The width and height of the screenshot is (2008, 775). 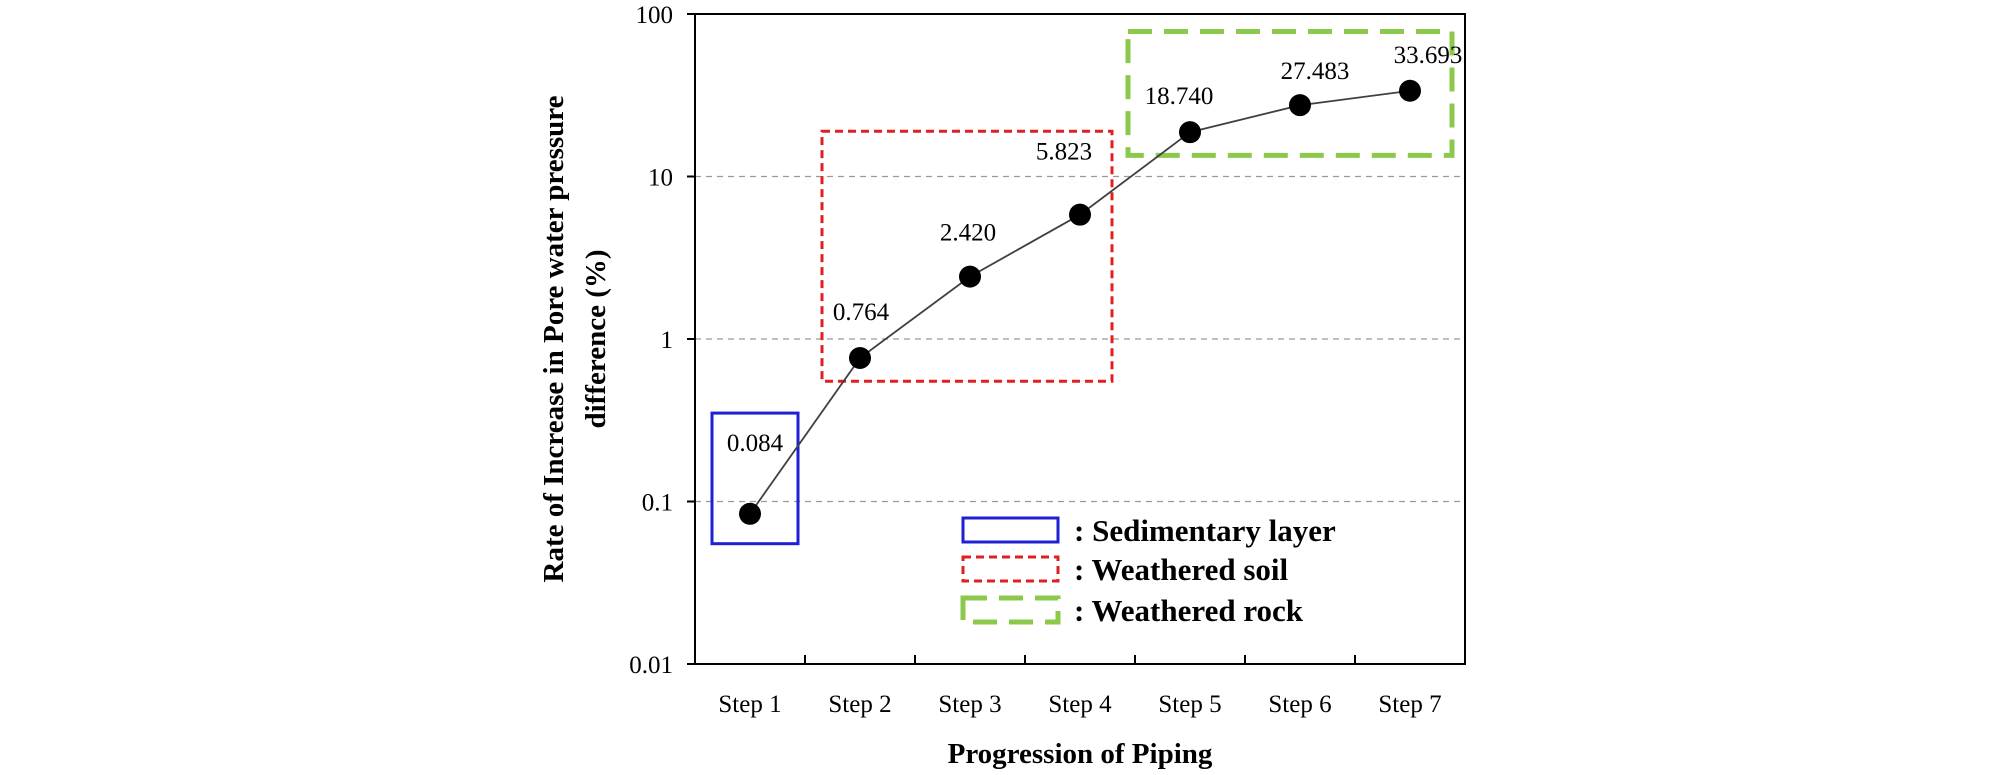 I want to click on data-label: 33.693, so click(x=1428, y=55).